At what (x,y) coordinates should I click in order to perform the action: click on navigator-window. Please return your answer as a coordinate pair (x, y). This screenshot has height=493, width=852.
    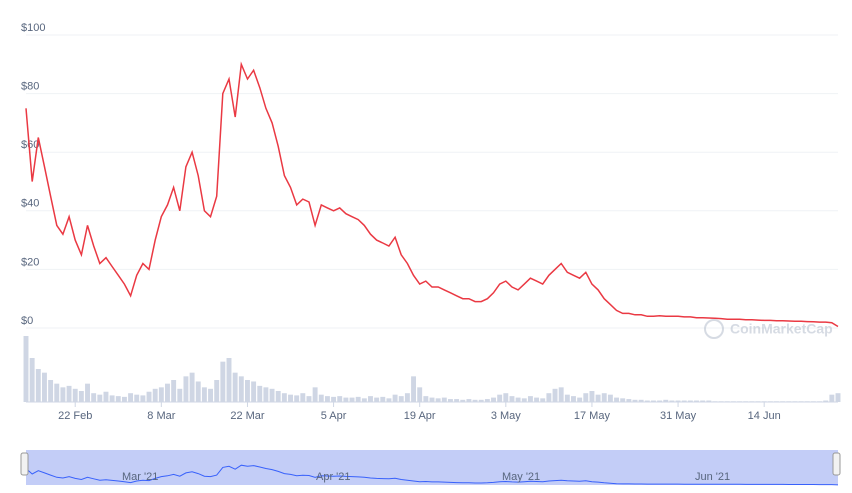
    Looking at the image, I should click on (432, 467).